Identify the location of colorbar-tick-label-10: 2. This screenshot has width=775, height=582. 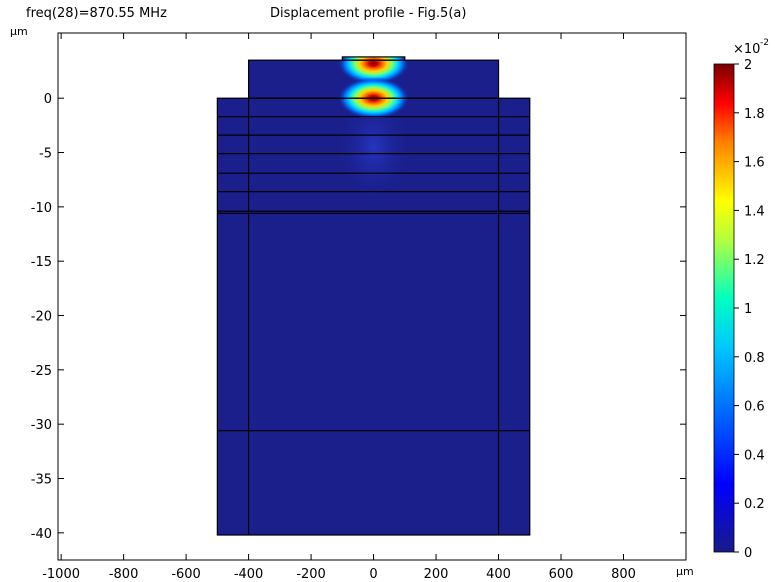
(748, 65).